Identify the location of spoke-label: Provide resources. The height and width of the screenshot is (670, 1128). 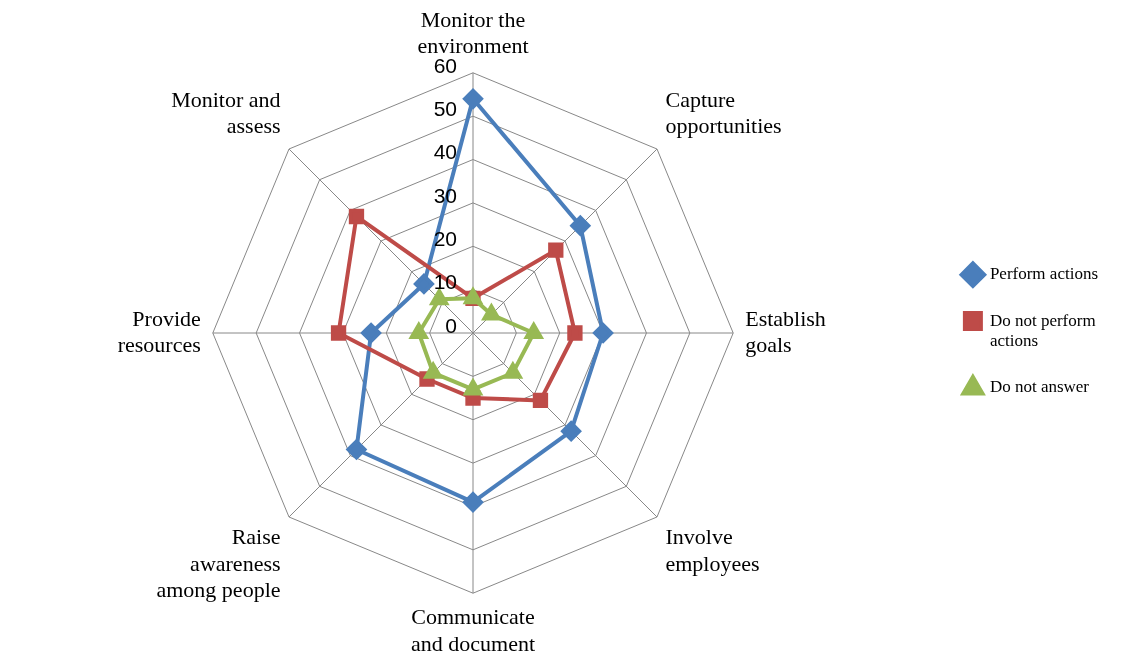
(159, 331).